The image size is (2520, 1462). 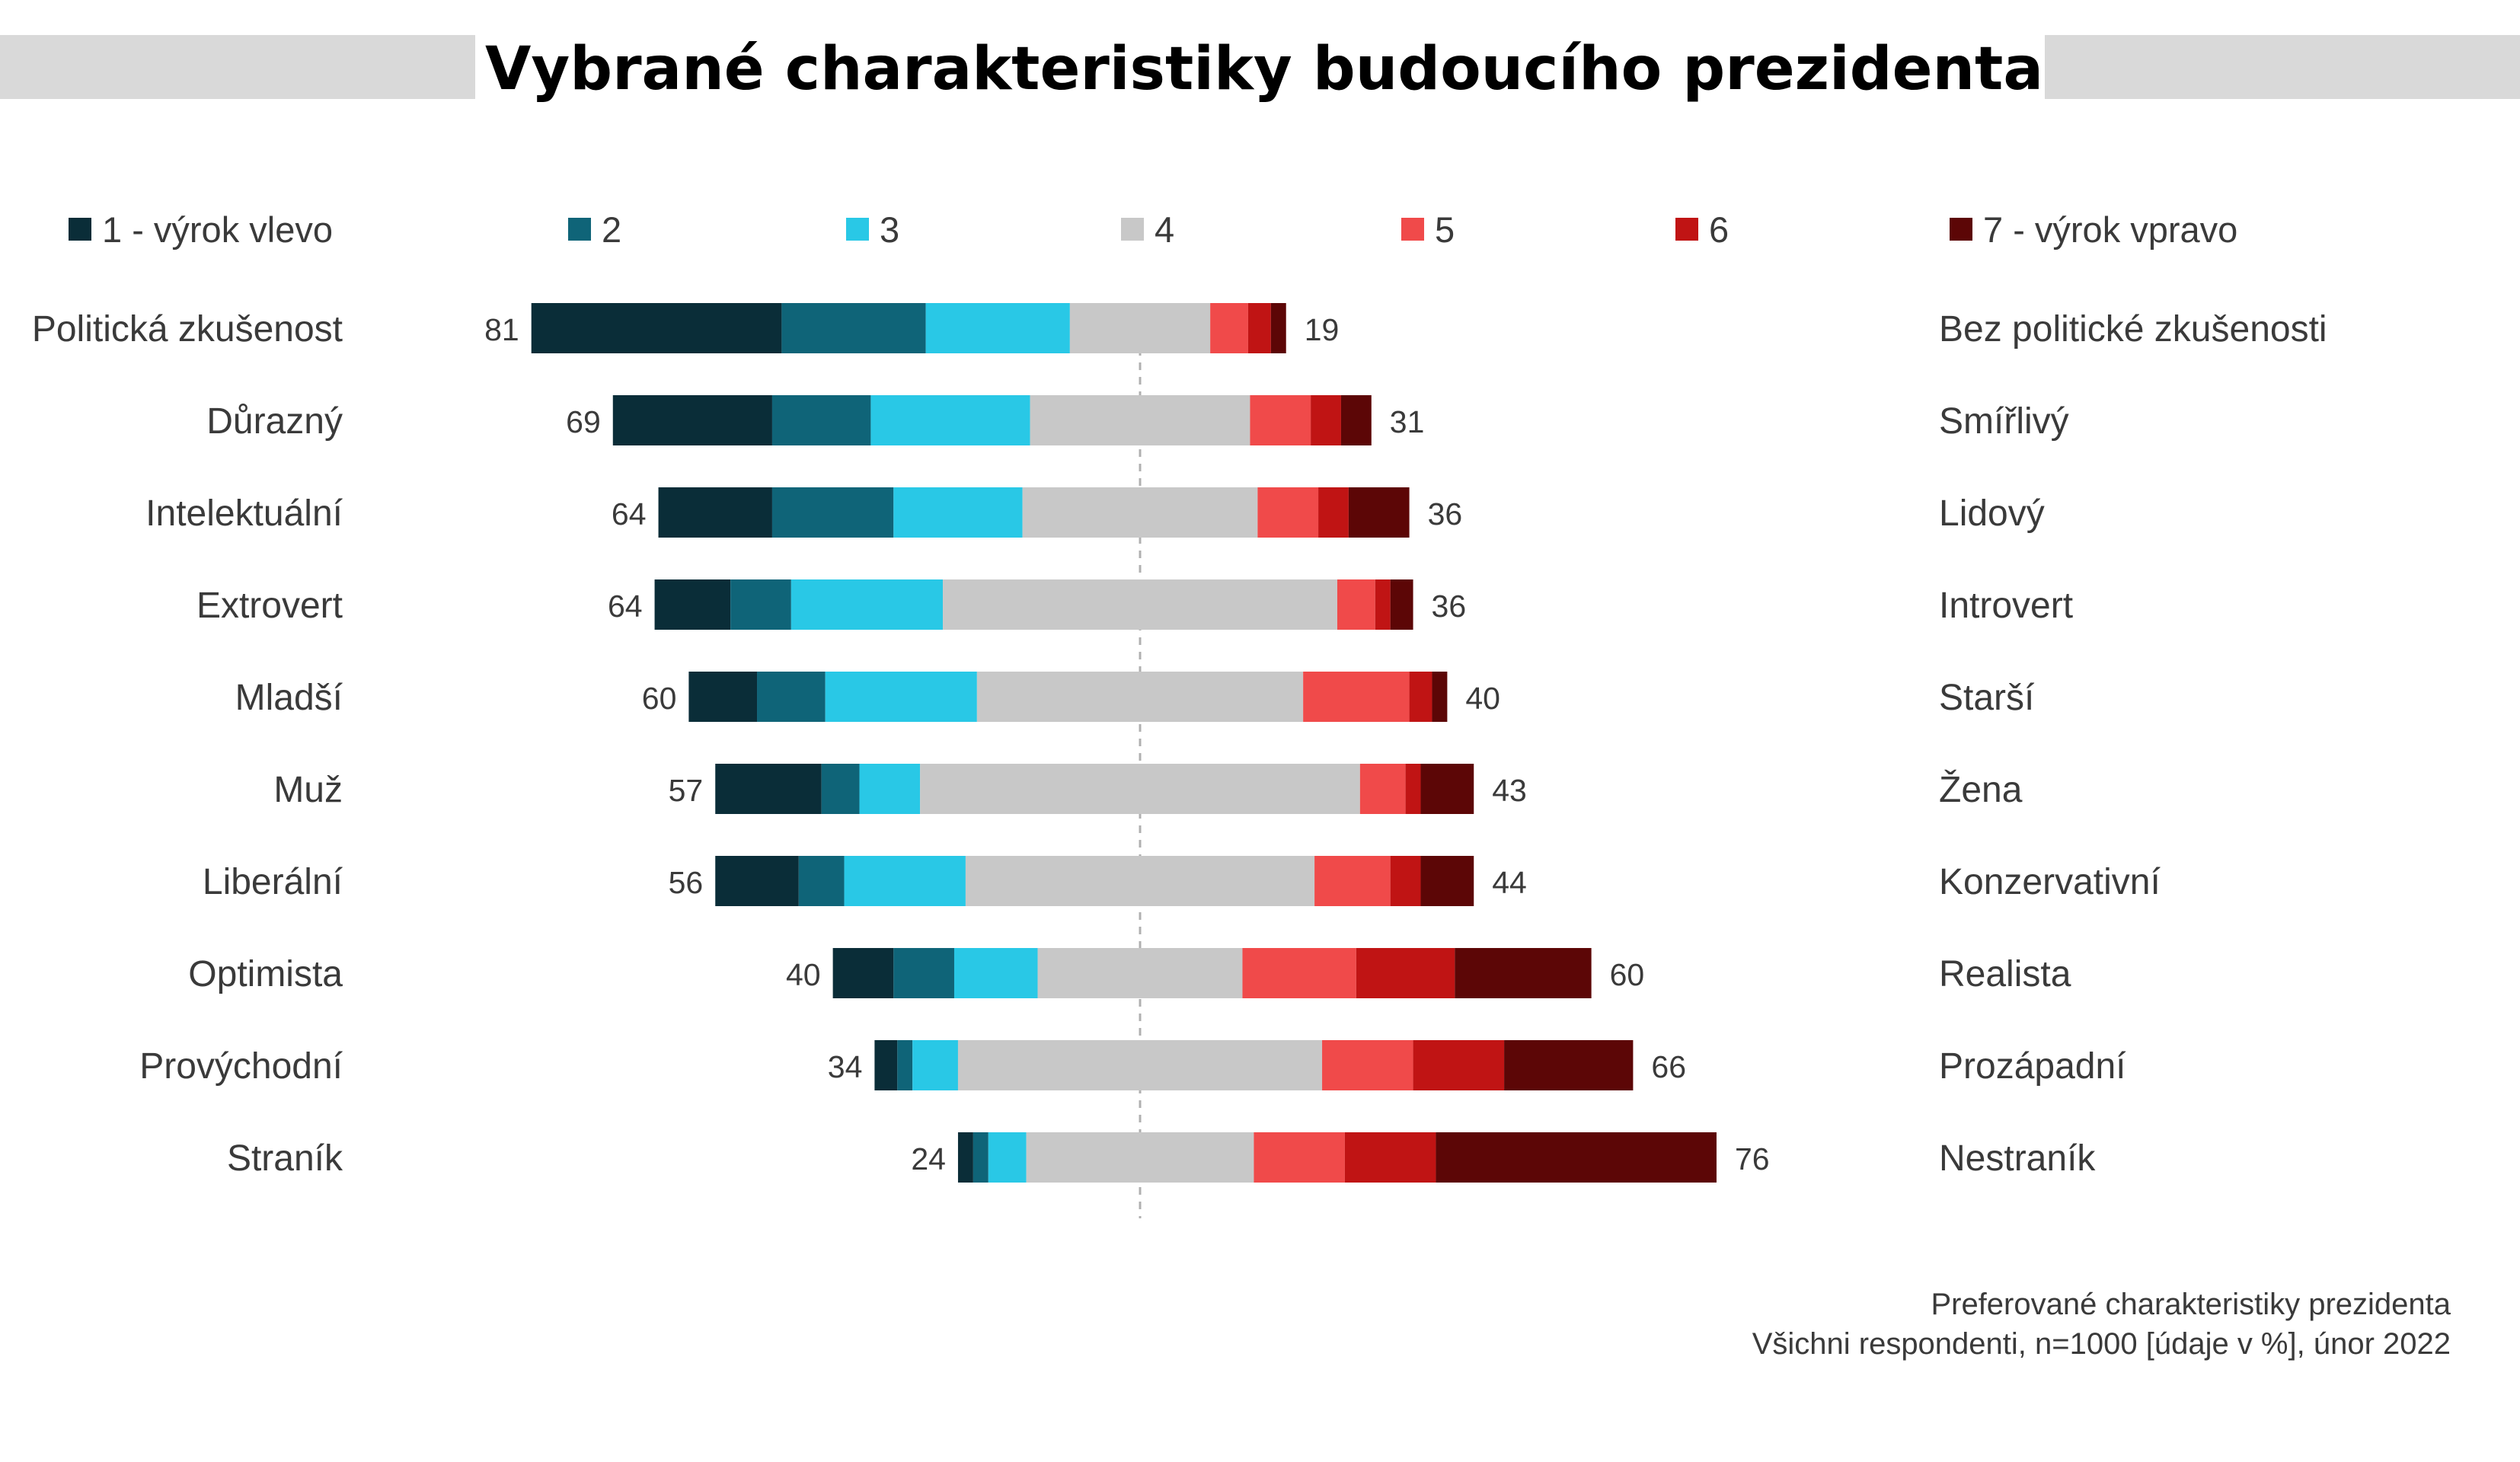 What do you see at coordinates (244, 513) in the screenshot?
I see `left-label-3: Intelektuální` at bounding box center [244, 513].